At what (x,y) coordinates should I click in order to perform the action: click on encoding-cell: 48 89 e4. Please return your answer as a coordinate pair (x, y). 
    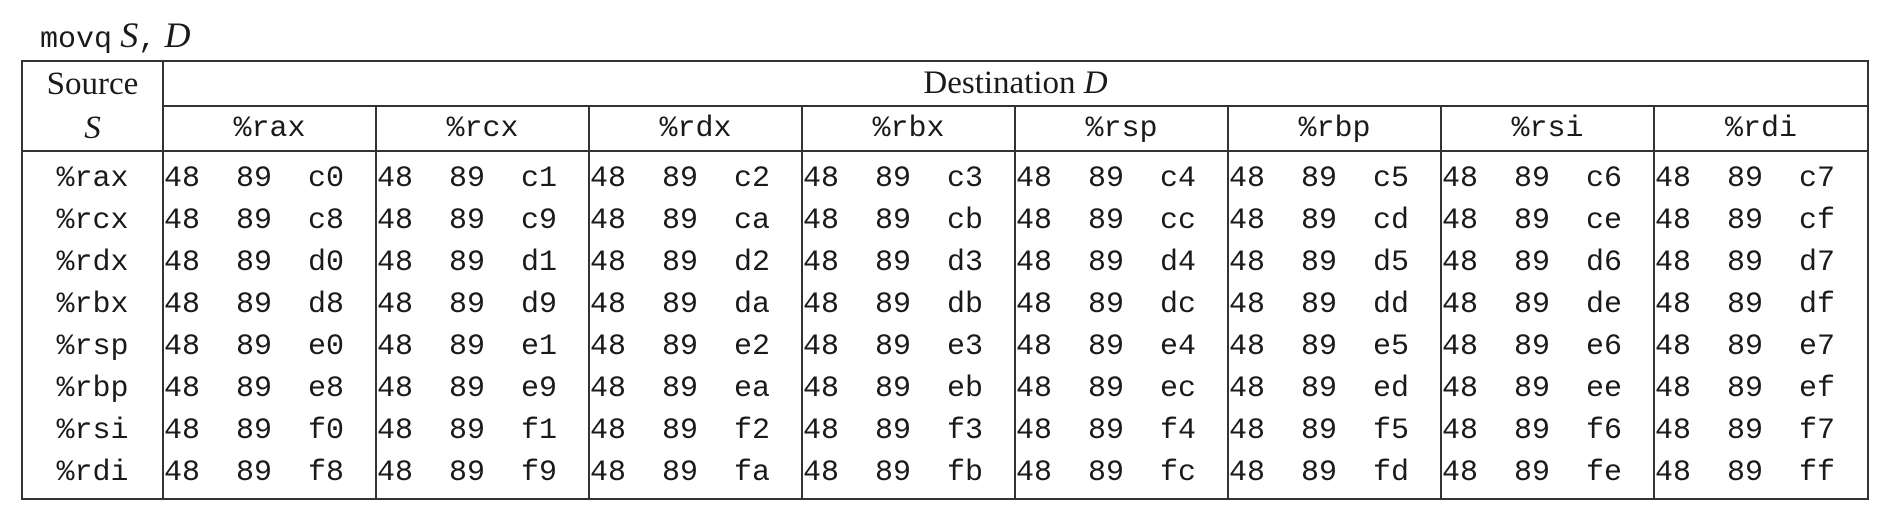
    Looking at the image, I should click on (1122, 347).